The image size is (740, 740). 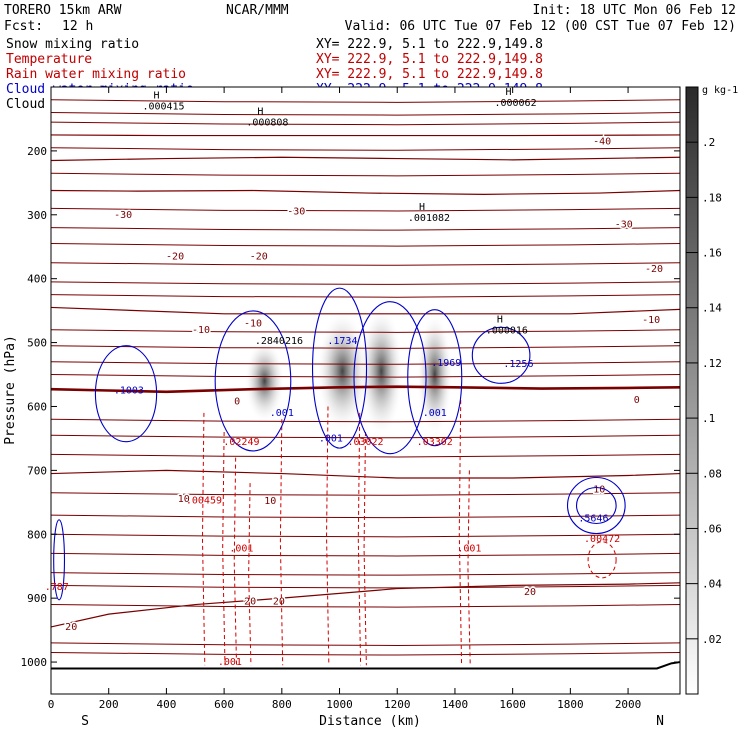 I want to click on colorbar: .02 .04 .06 .08 .1 .12 .14 .16 .18 .2 g kg-1, so click(x=711, y=390).